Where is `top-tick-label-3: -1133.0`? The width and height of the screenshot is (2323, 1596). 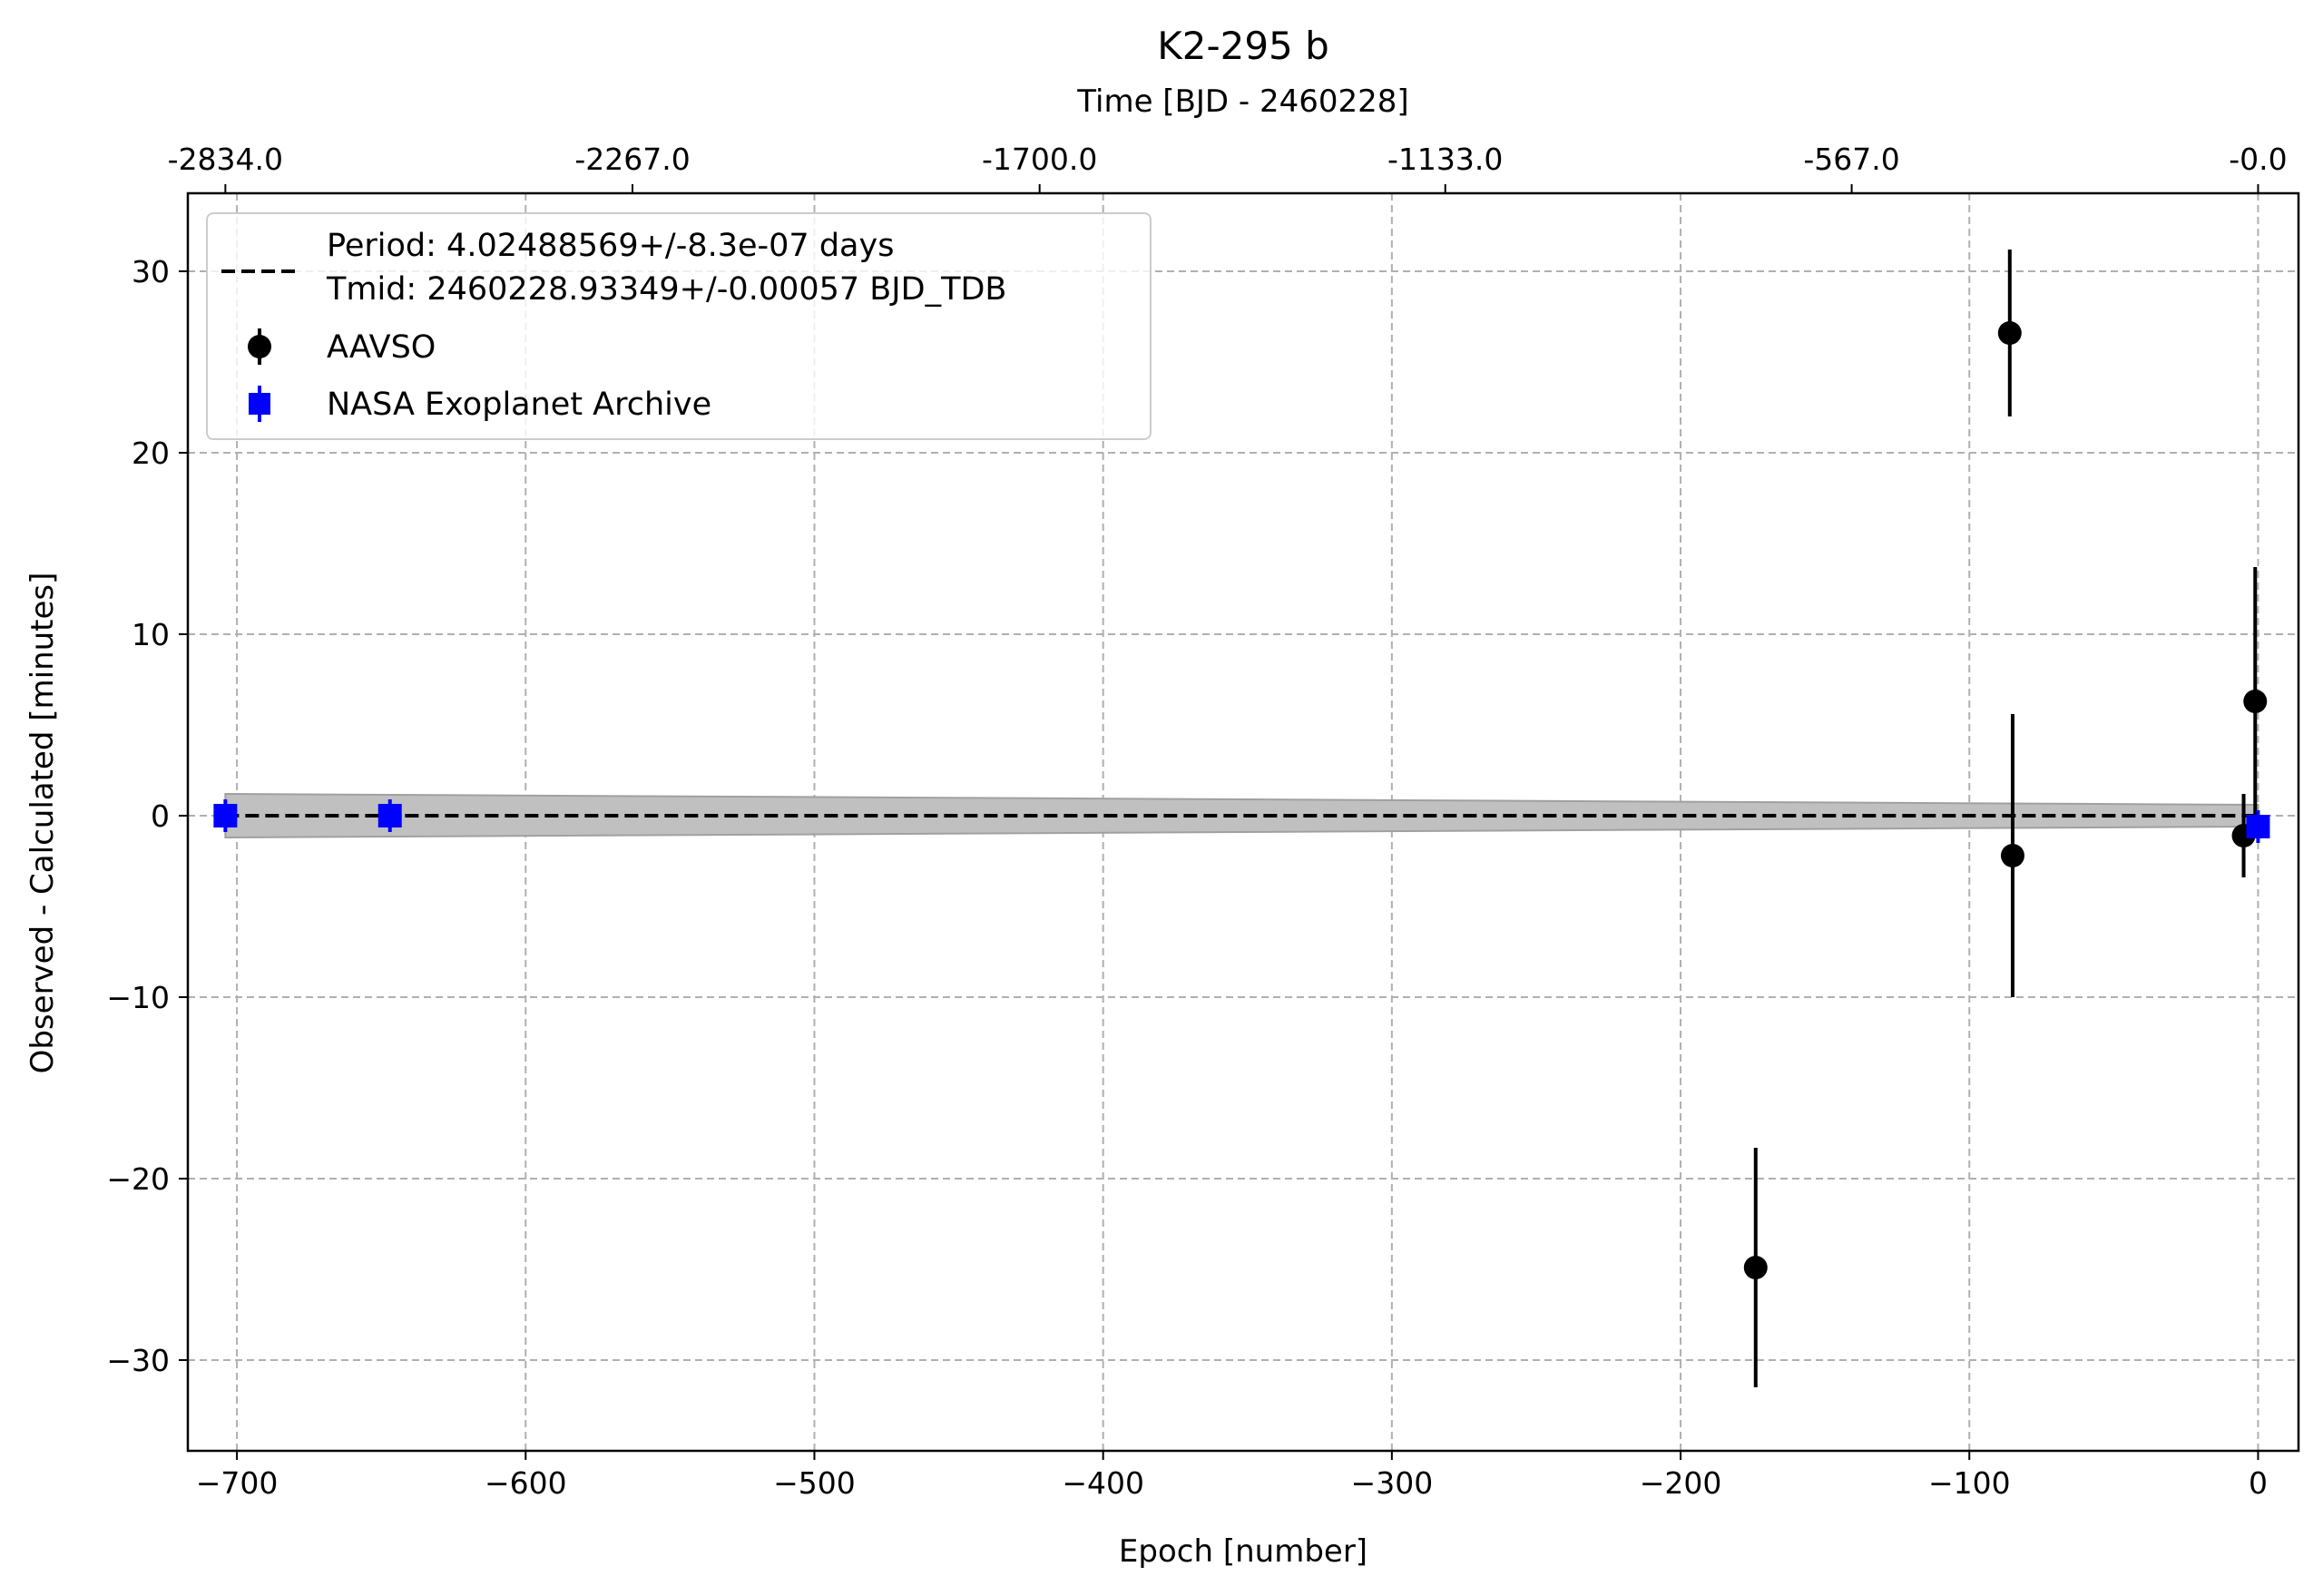 top-tick-label-3: -1133.0 is located at coordinates (1445, 159).